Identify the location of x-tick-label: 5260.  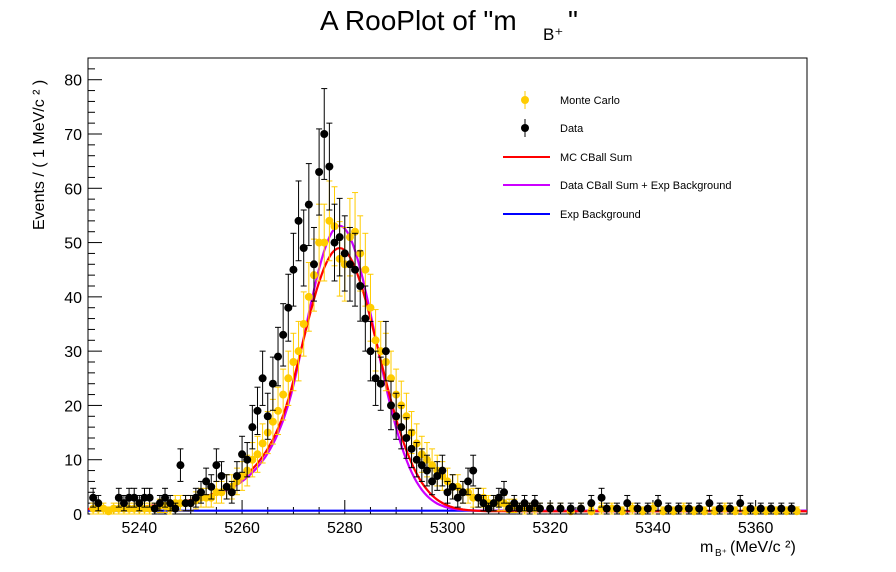
(242, 528).